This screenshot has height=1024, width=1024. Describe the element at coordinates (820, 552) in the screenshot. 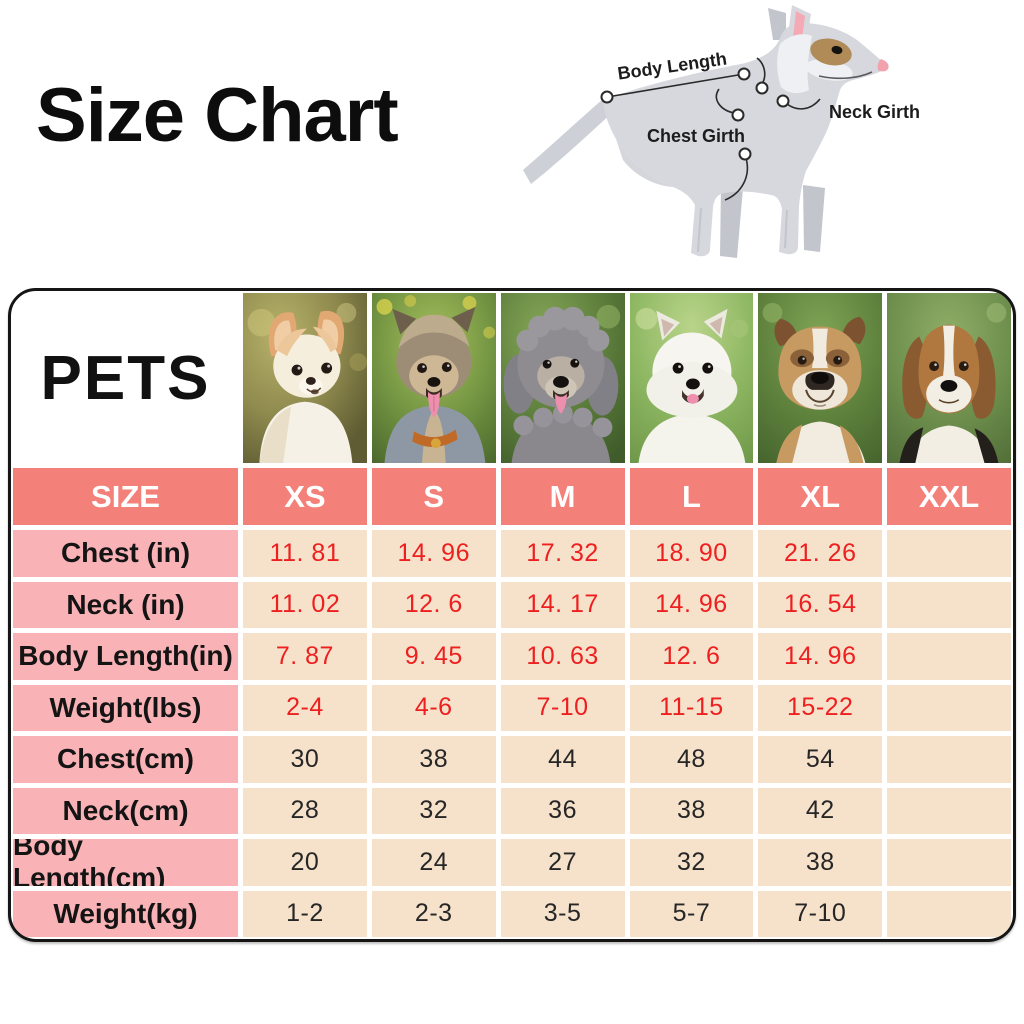

I see `cell-value: 21. 26` at that location.